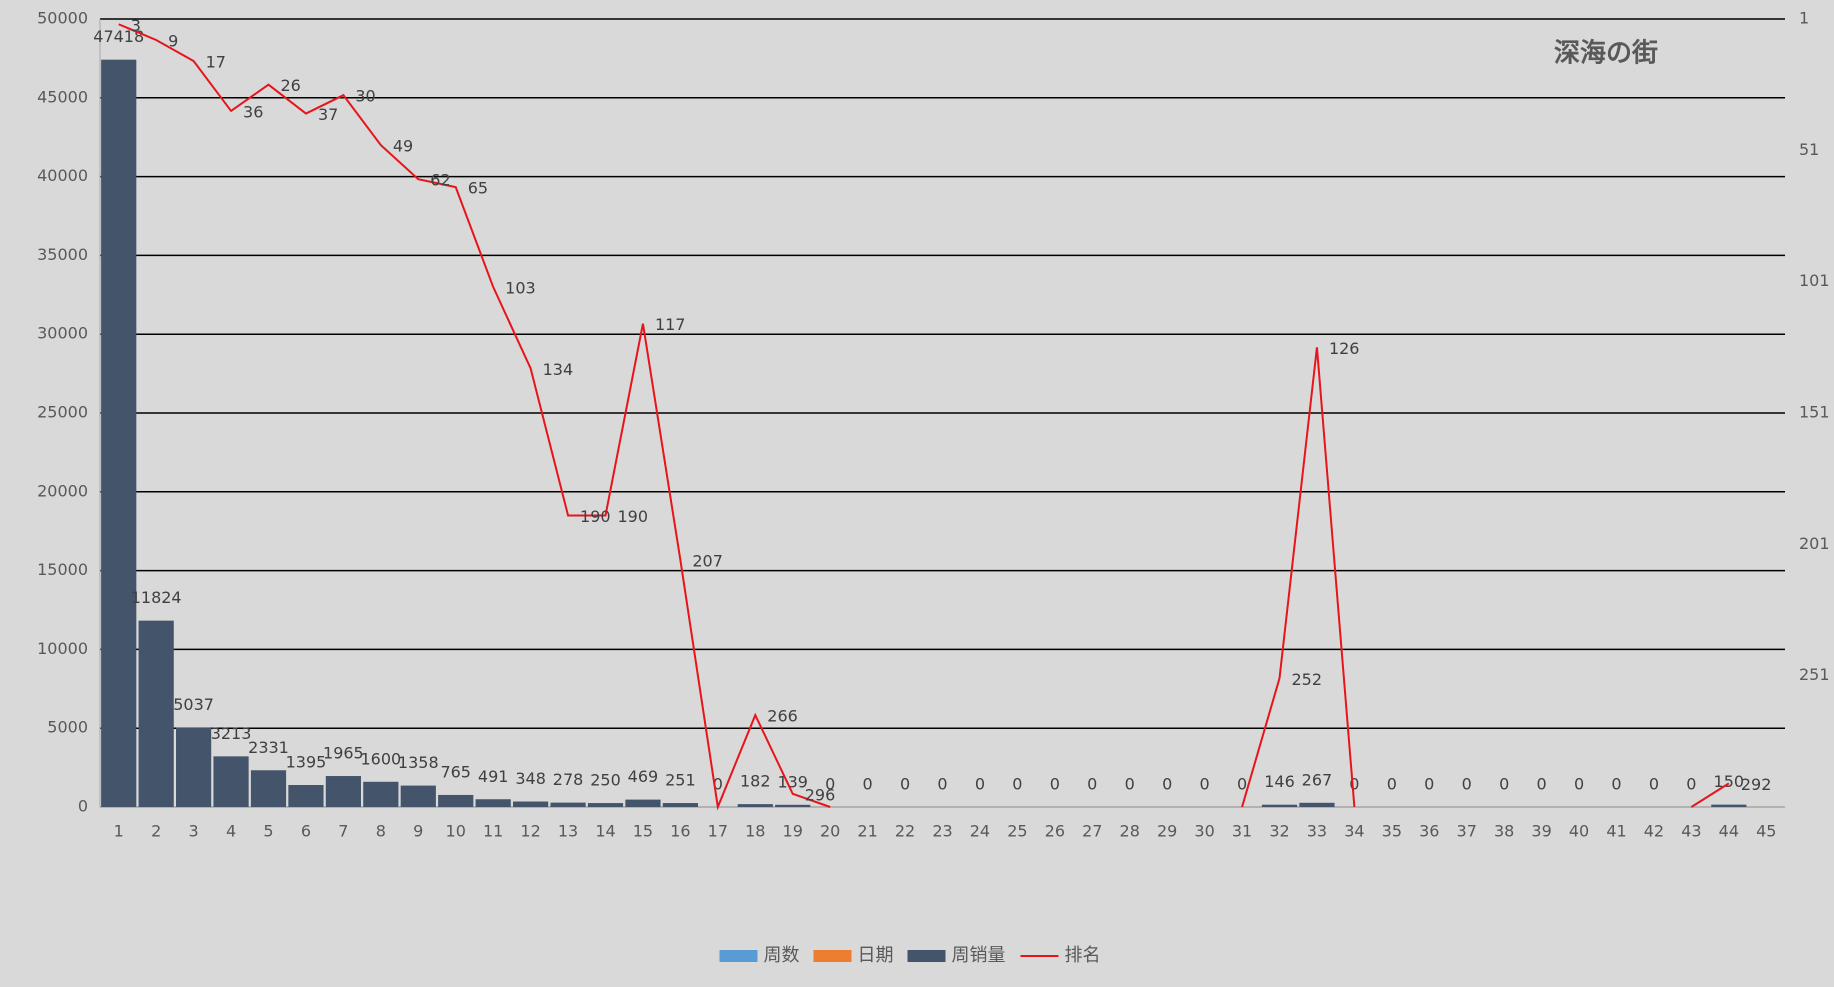  I want to click on y2-tick-label: 1, so click(1804, 18).